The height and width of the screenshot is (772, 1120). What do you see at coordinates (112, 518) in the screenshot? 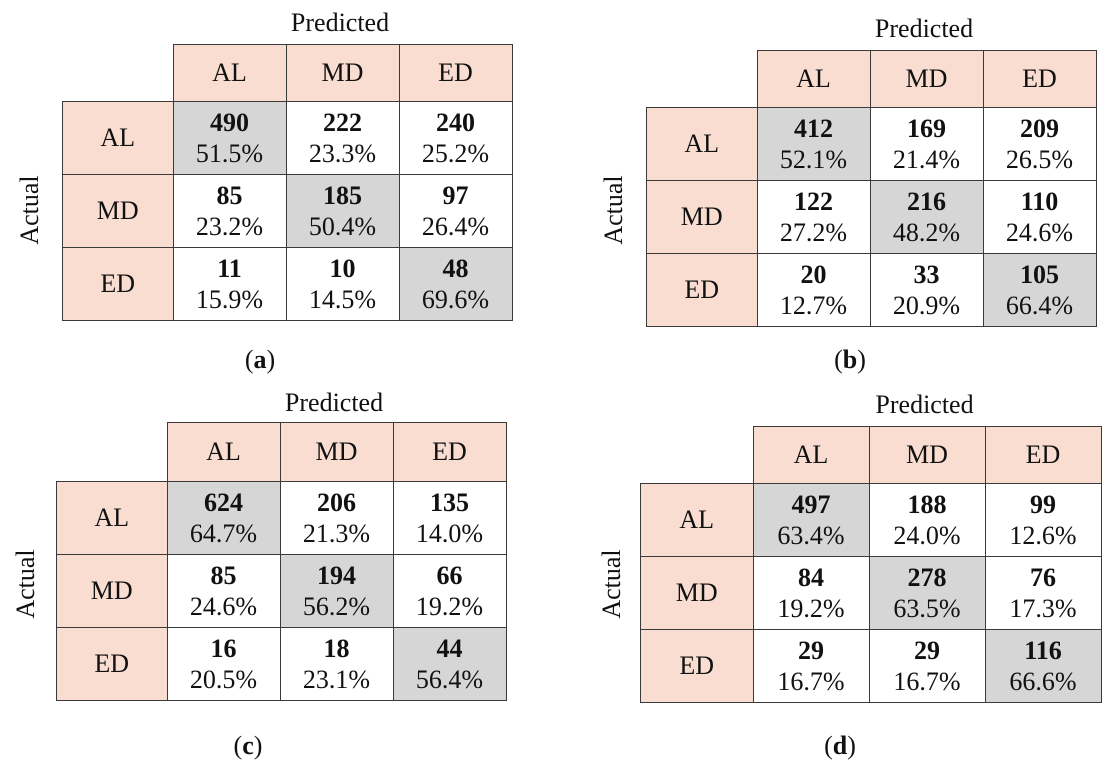
I see `actual-class-header: AL` at bounding box center [112, 518].